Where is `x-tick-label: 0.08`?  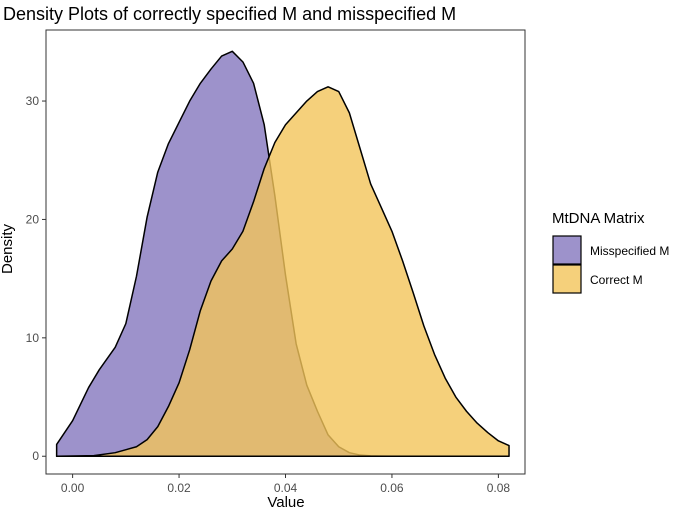
x-tick-label: 0.08 is located at coordinates (499, 488).